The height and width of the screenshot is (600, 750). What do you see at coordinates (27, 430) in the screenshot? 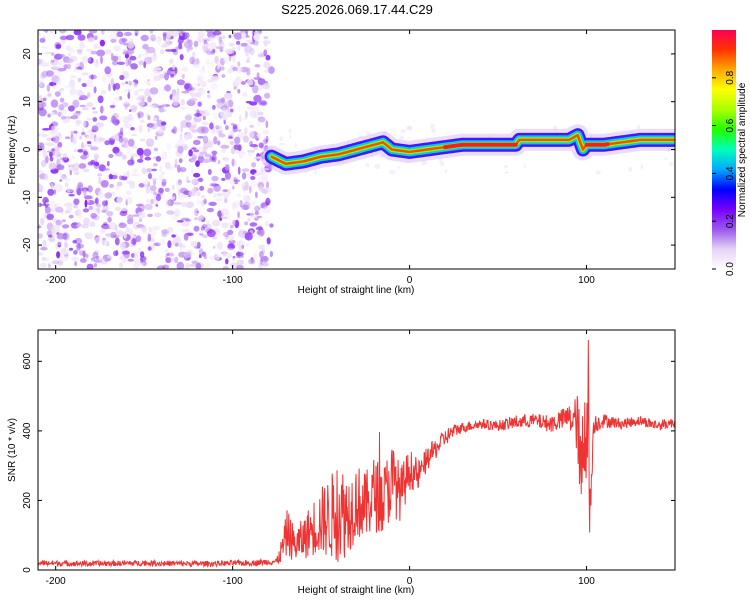
I see `y-tick-label: 400` at bounding box center [27, 430].